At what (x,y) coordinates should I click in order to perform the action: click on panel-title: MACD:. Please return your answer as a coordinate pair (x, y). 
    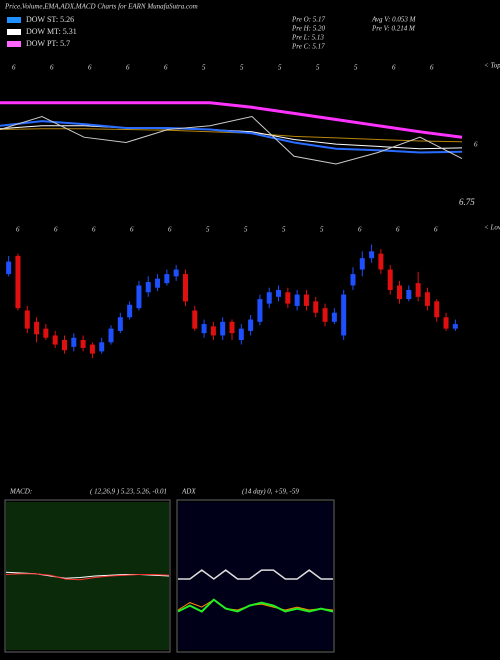
    Looking at the image, I should click on (20, 492).